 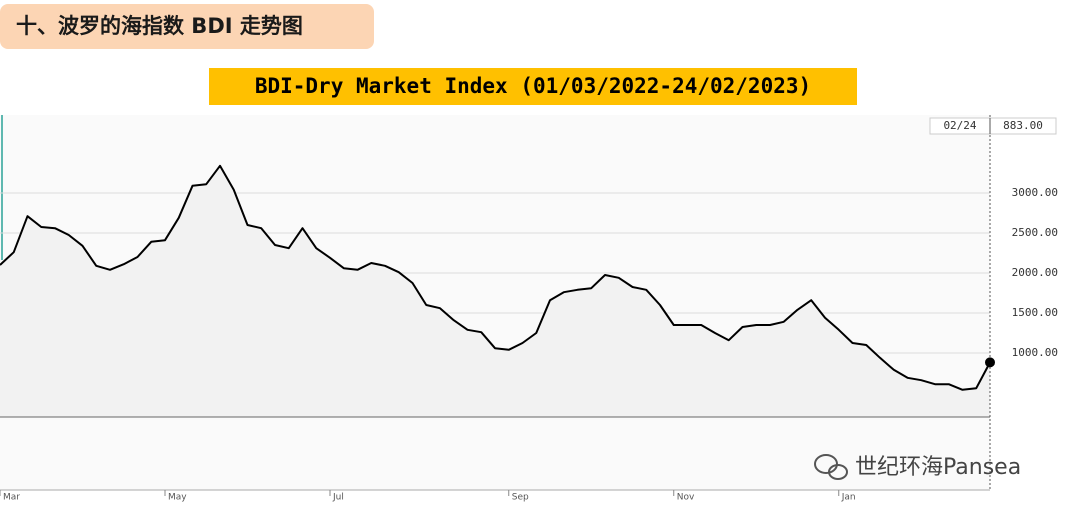 I want to click on annotation-date: 02/24, so click(x=959, y=125).